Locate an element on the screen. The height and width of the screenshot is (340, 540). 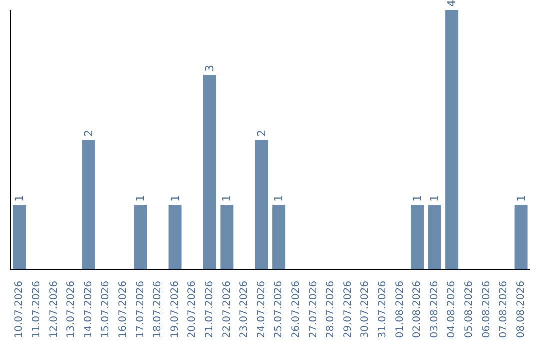
x-tick-label: 24.07.2026 is located at coordinates (262, 309).